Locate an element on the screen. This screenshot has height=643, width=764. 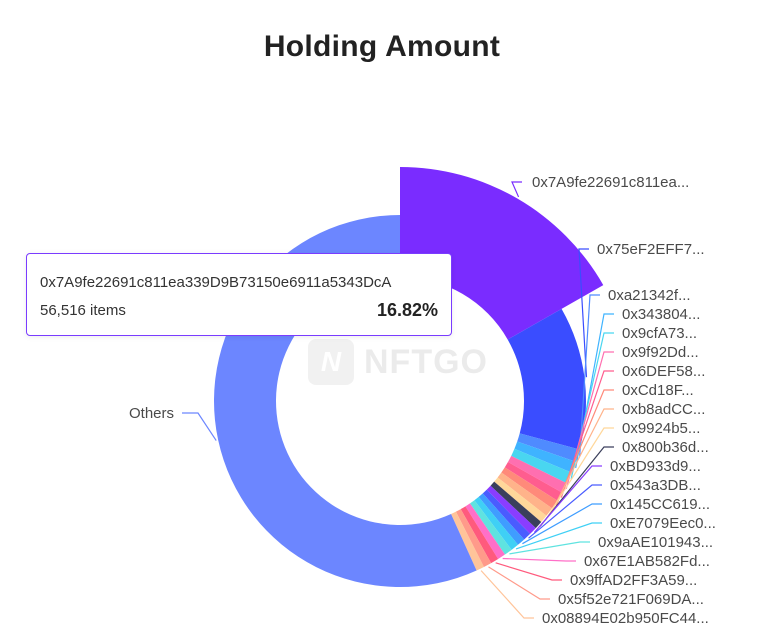
slice-0x800b36d is located at coordinates (516, 505).